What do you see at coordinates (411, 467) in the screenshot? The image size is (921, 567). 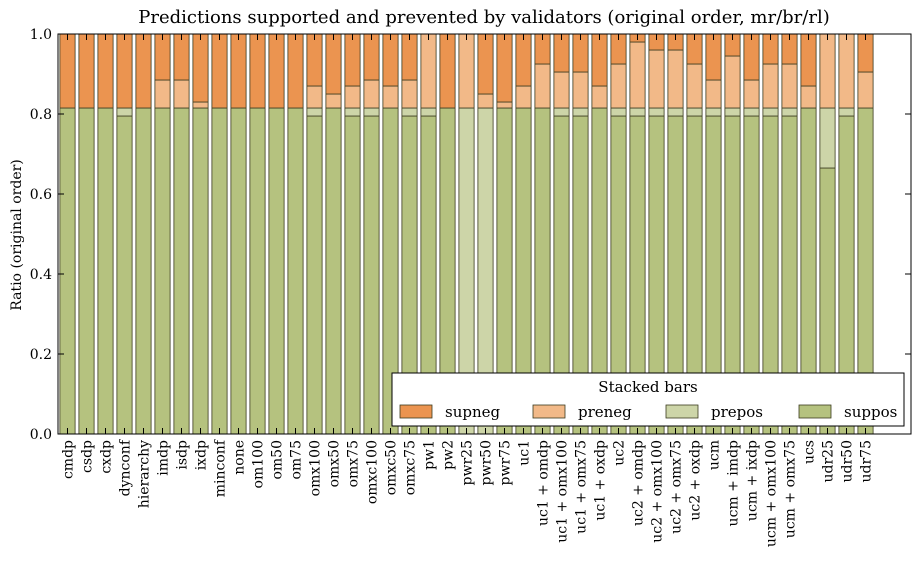 I see `x-tick-label: omxc75` at bounding box center [411, 467].